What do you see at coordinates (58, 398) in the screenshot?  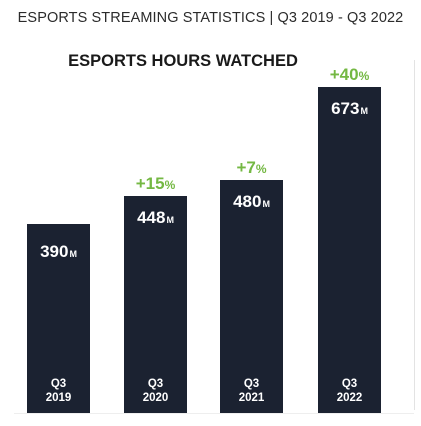 I see `category-year: 2019` at bounding box center [58, 398].